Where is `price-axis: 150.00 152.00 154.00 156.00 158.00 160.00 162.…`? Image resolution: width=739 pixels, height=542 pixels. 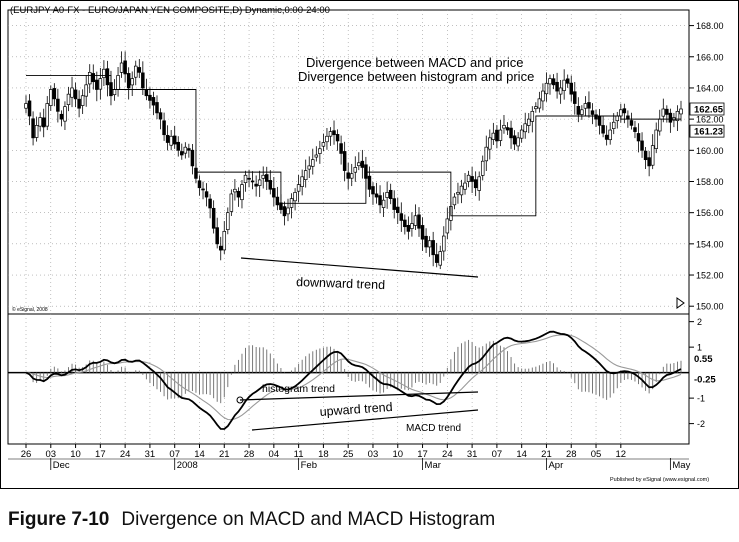
price-axis: 150.00 152.00 154.00 156.00 158.00 160.00 162.… is located at coordinates (707, 166).